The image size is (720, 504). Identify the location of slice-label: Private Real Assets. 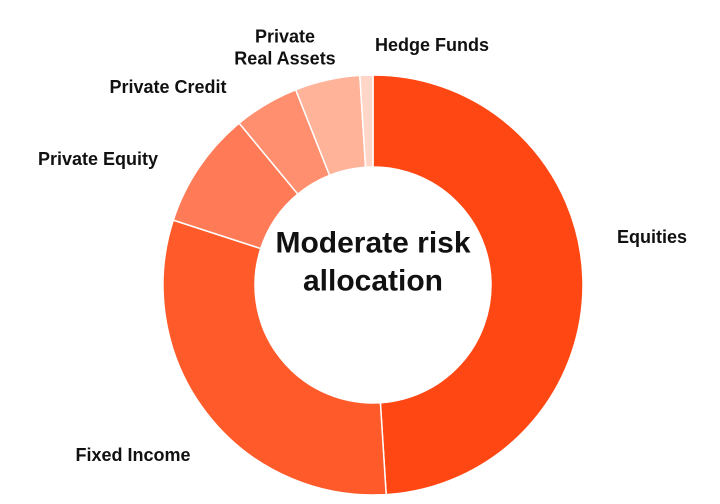
(285, 47).